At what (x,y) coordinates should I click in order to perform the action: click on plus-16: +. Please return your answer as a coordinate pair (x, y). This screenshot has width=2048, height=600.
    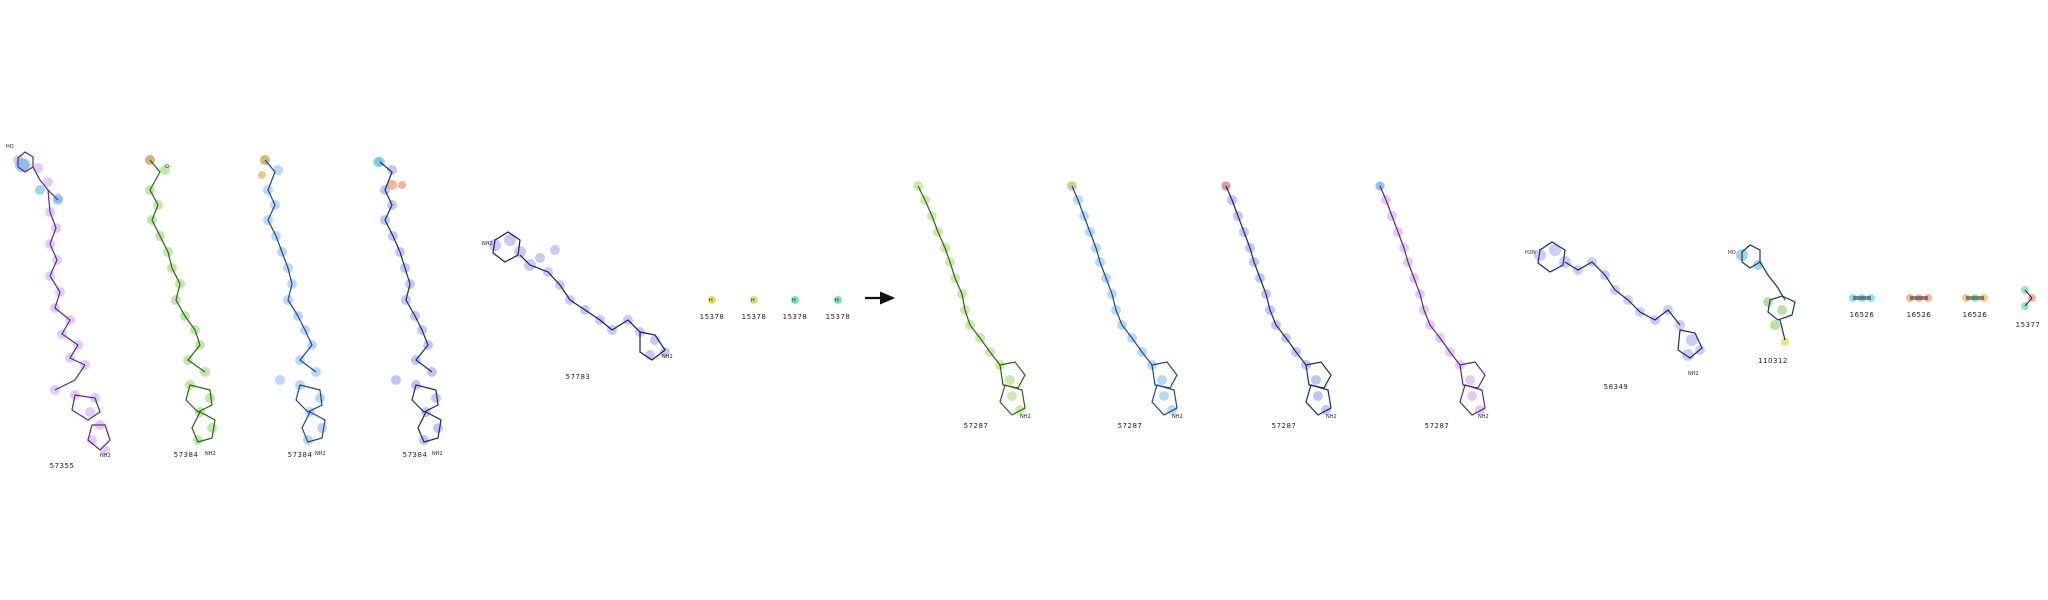
    Looking at the image, I should click on (930, 0).